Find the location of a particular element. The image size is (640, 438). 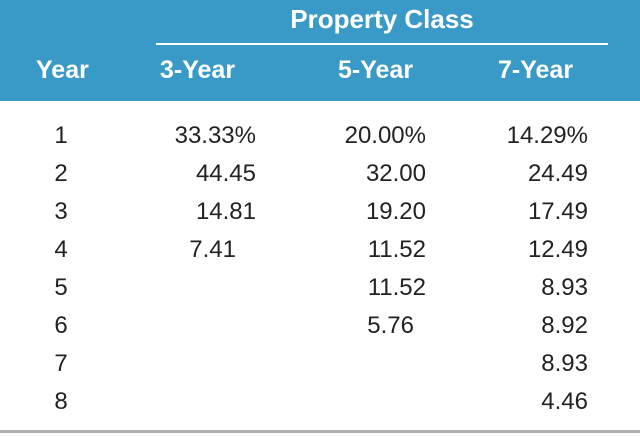

cell-3-year: 7.41 is located at coordinates (212, 249).